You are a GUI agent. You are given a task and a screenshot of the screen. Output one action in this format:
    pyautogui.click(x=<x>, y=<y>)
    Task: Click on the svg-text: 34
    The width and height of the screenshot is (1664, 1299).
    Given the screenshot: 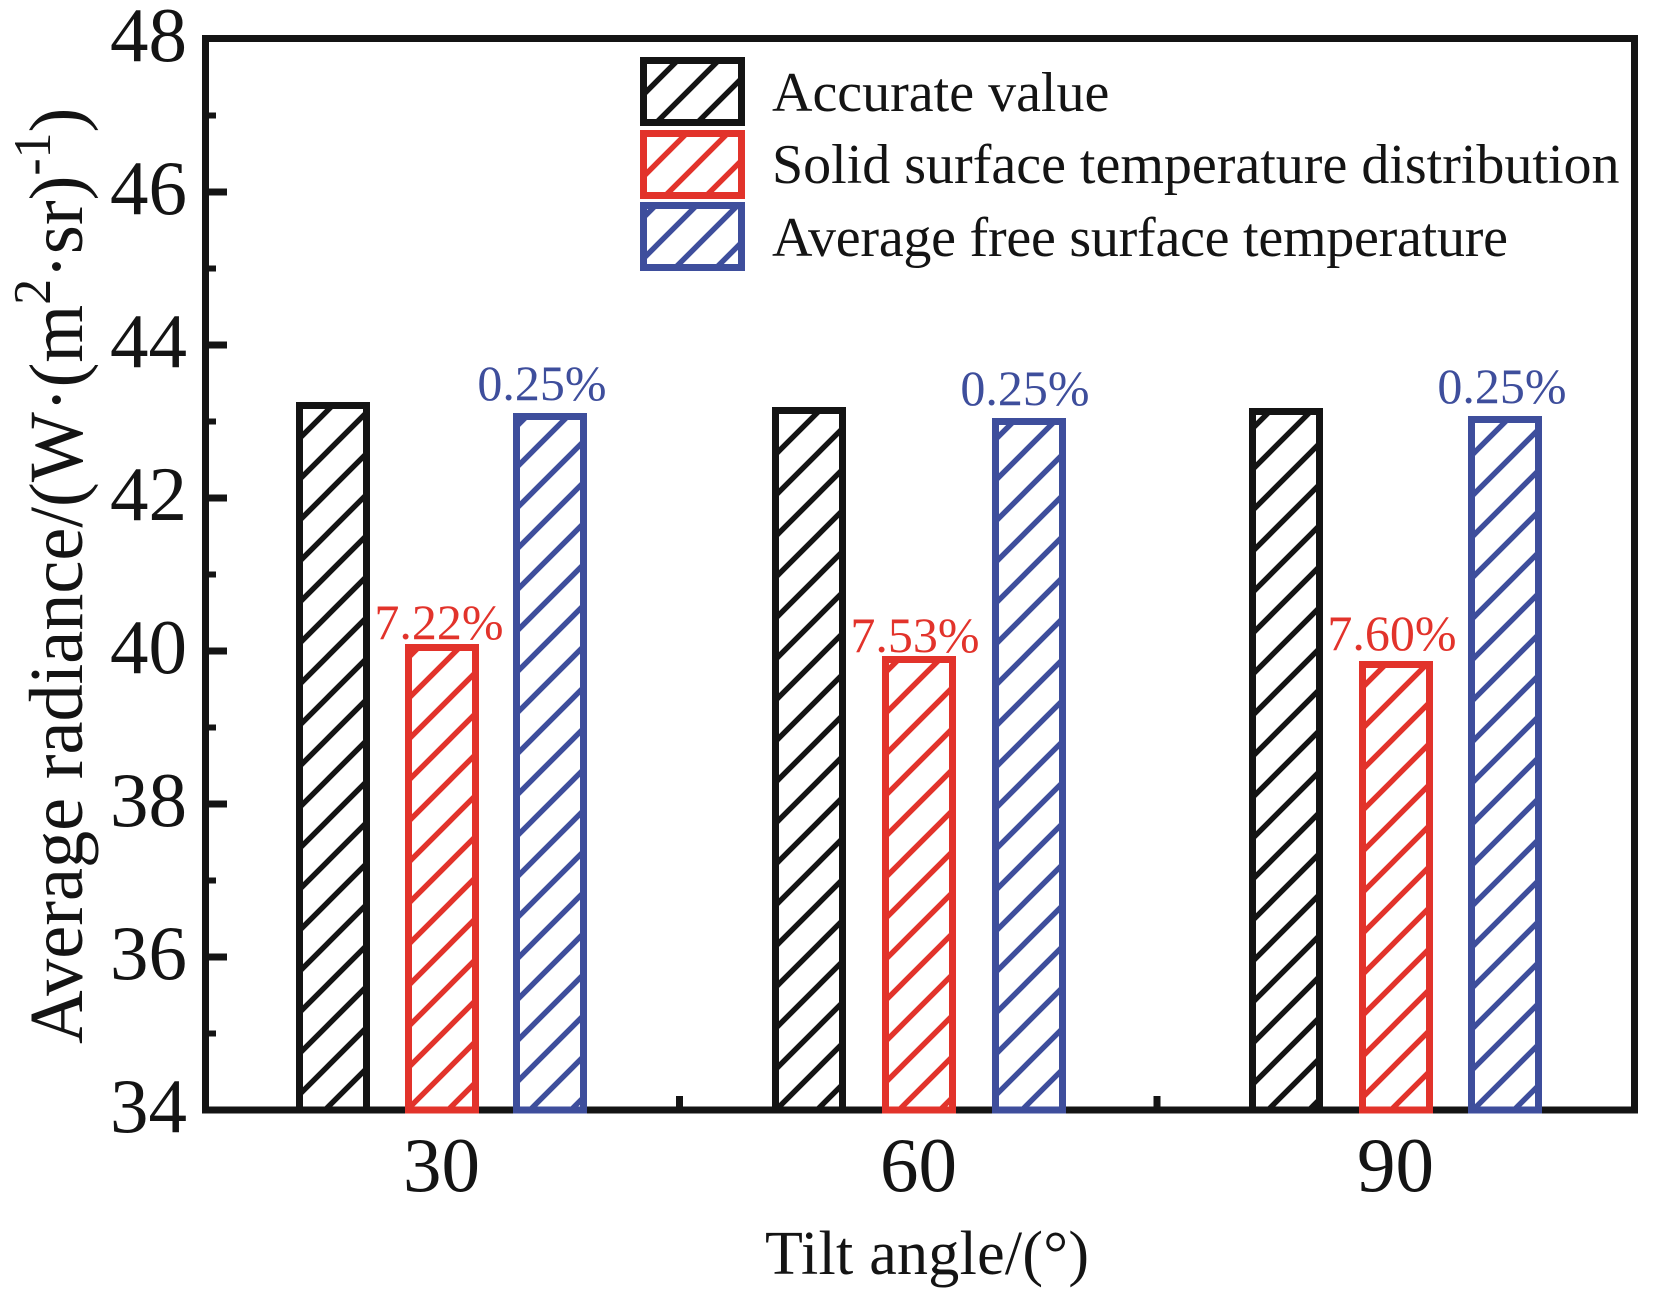 What is the action you would take?
    pyautogui.click(x=148, y=1106)
    